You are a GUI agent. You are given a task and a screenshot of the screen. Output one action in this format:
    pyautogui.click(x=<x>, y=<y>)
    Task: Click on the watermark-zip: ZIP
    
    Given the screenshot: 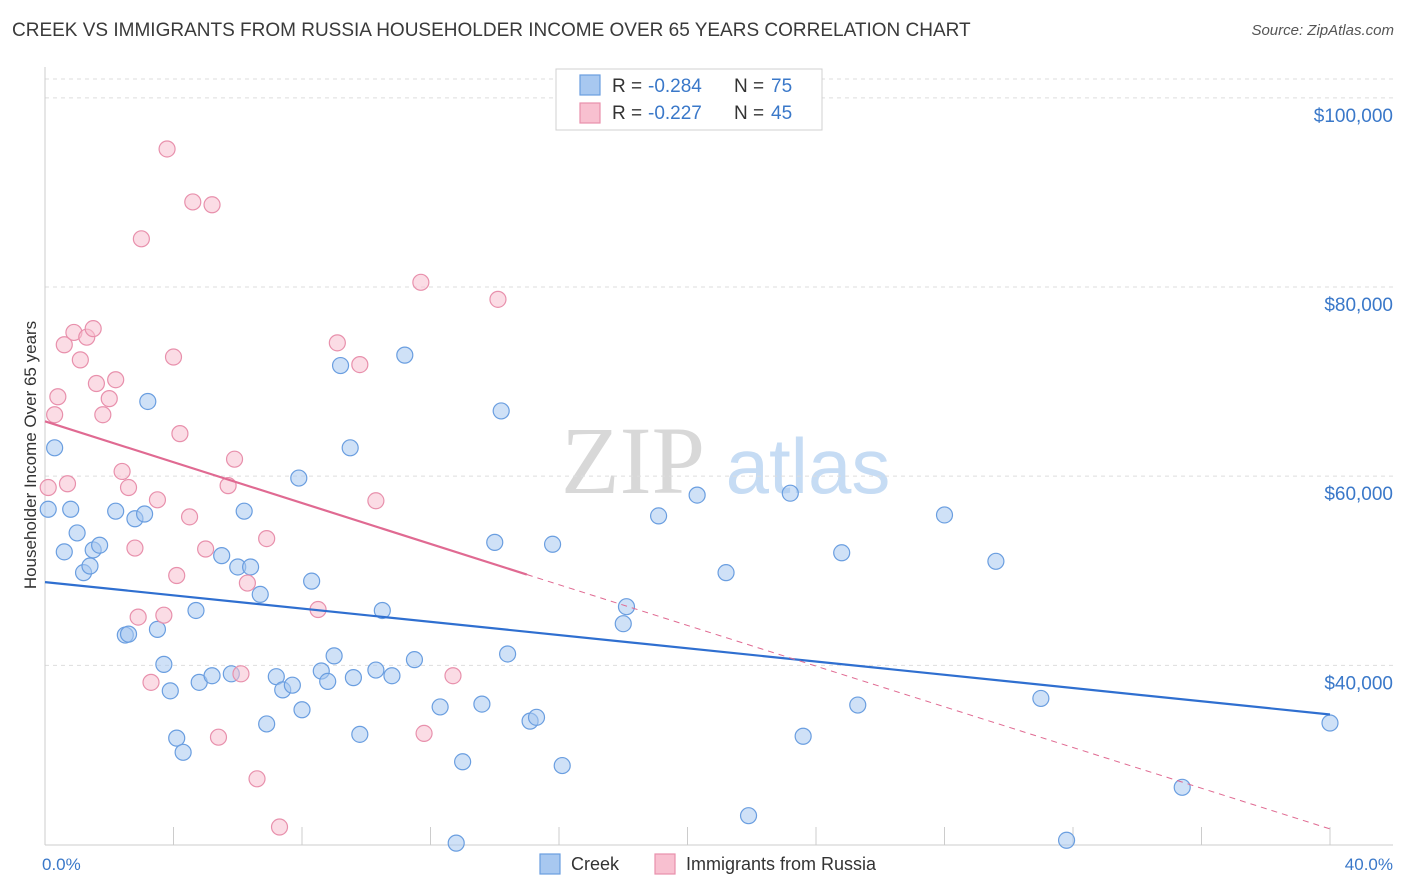 What is the action you would take?
    pyautogui.click(x=633, y=460)
    